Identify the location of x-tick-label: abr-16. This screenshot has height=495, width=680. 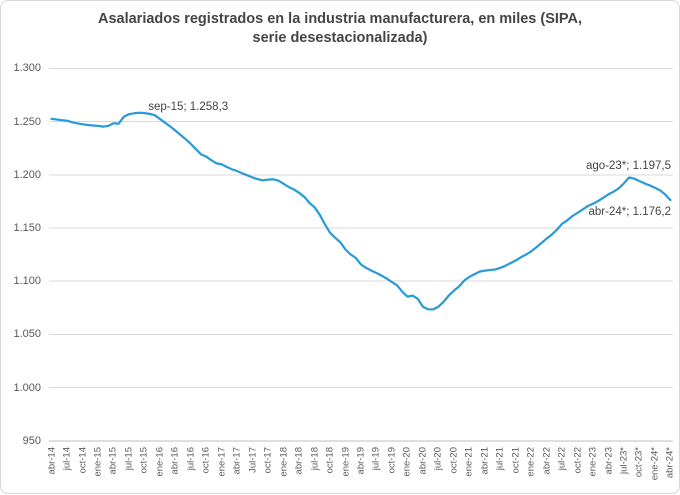
(175, 461).